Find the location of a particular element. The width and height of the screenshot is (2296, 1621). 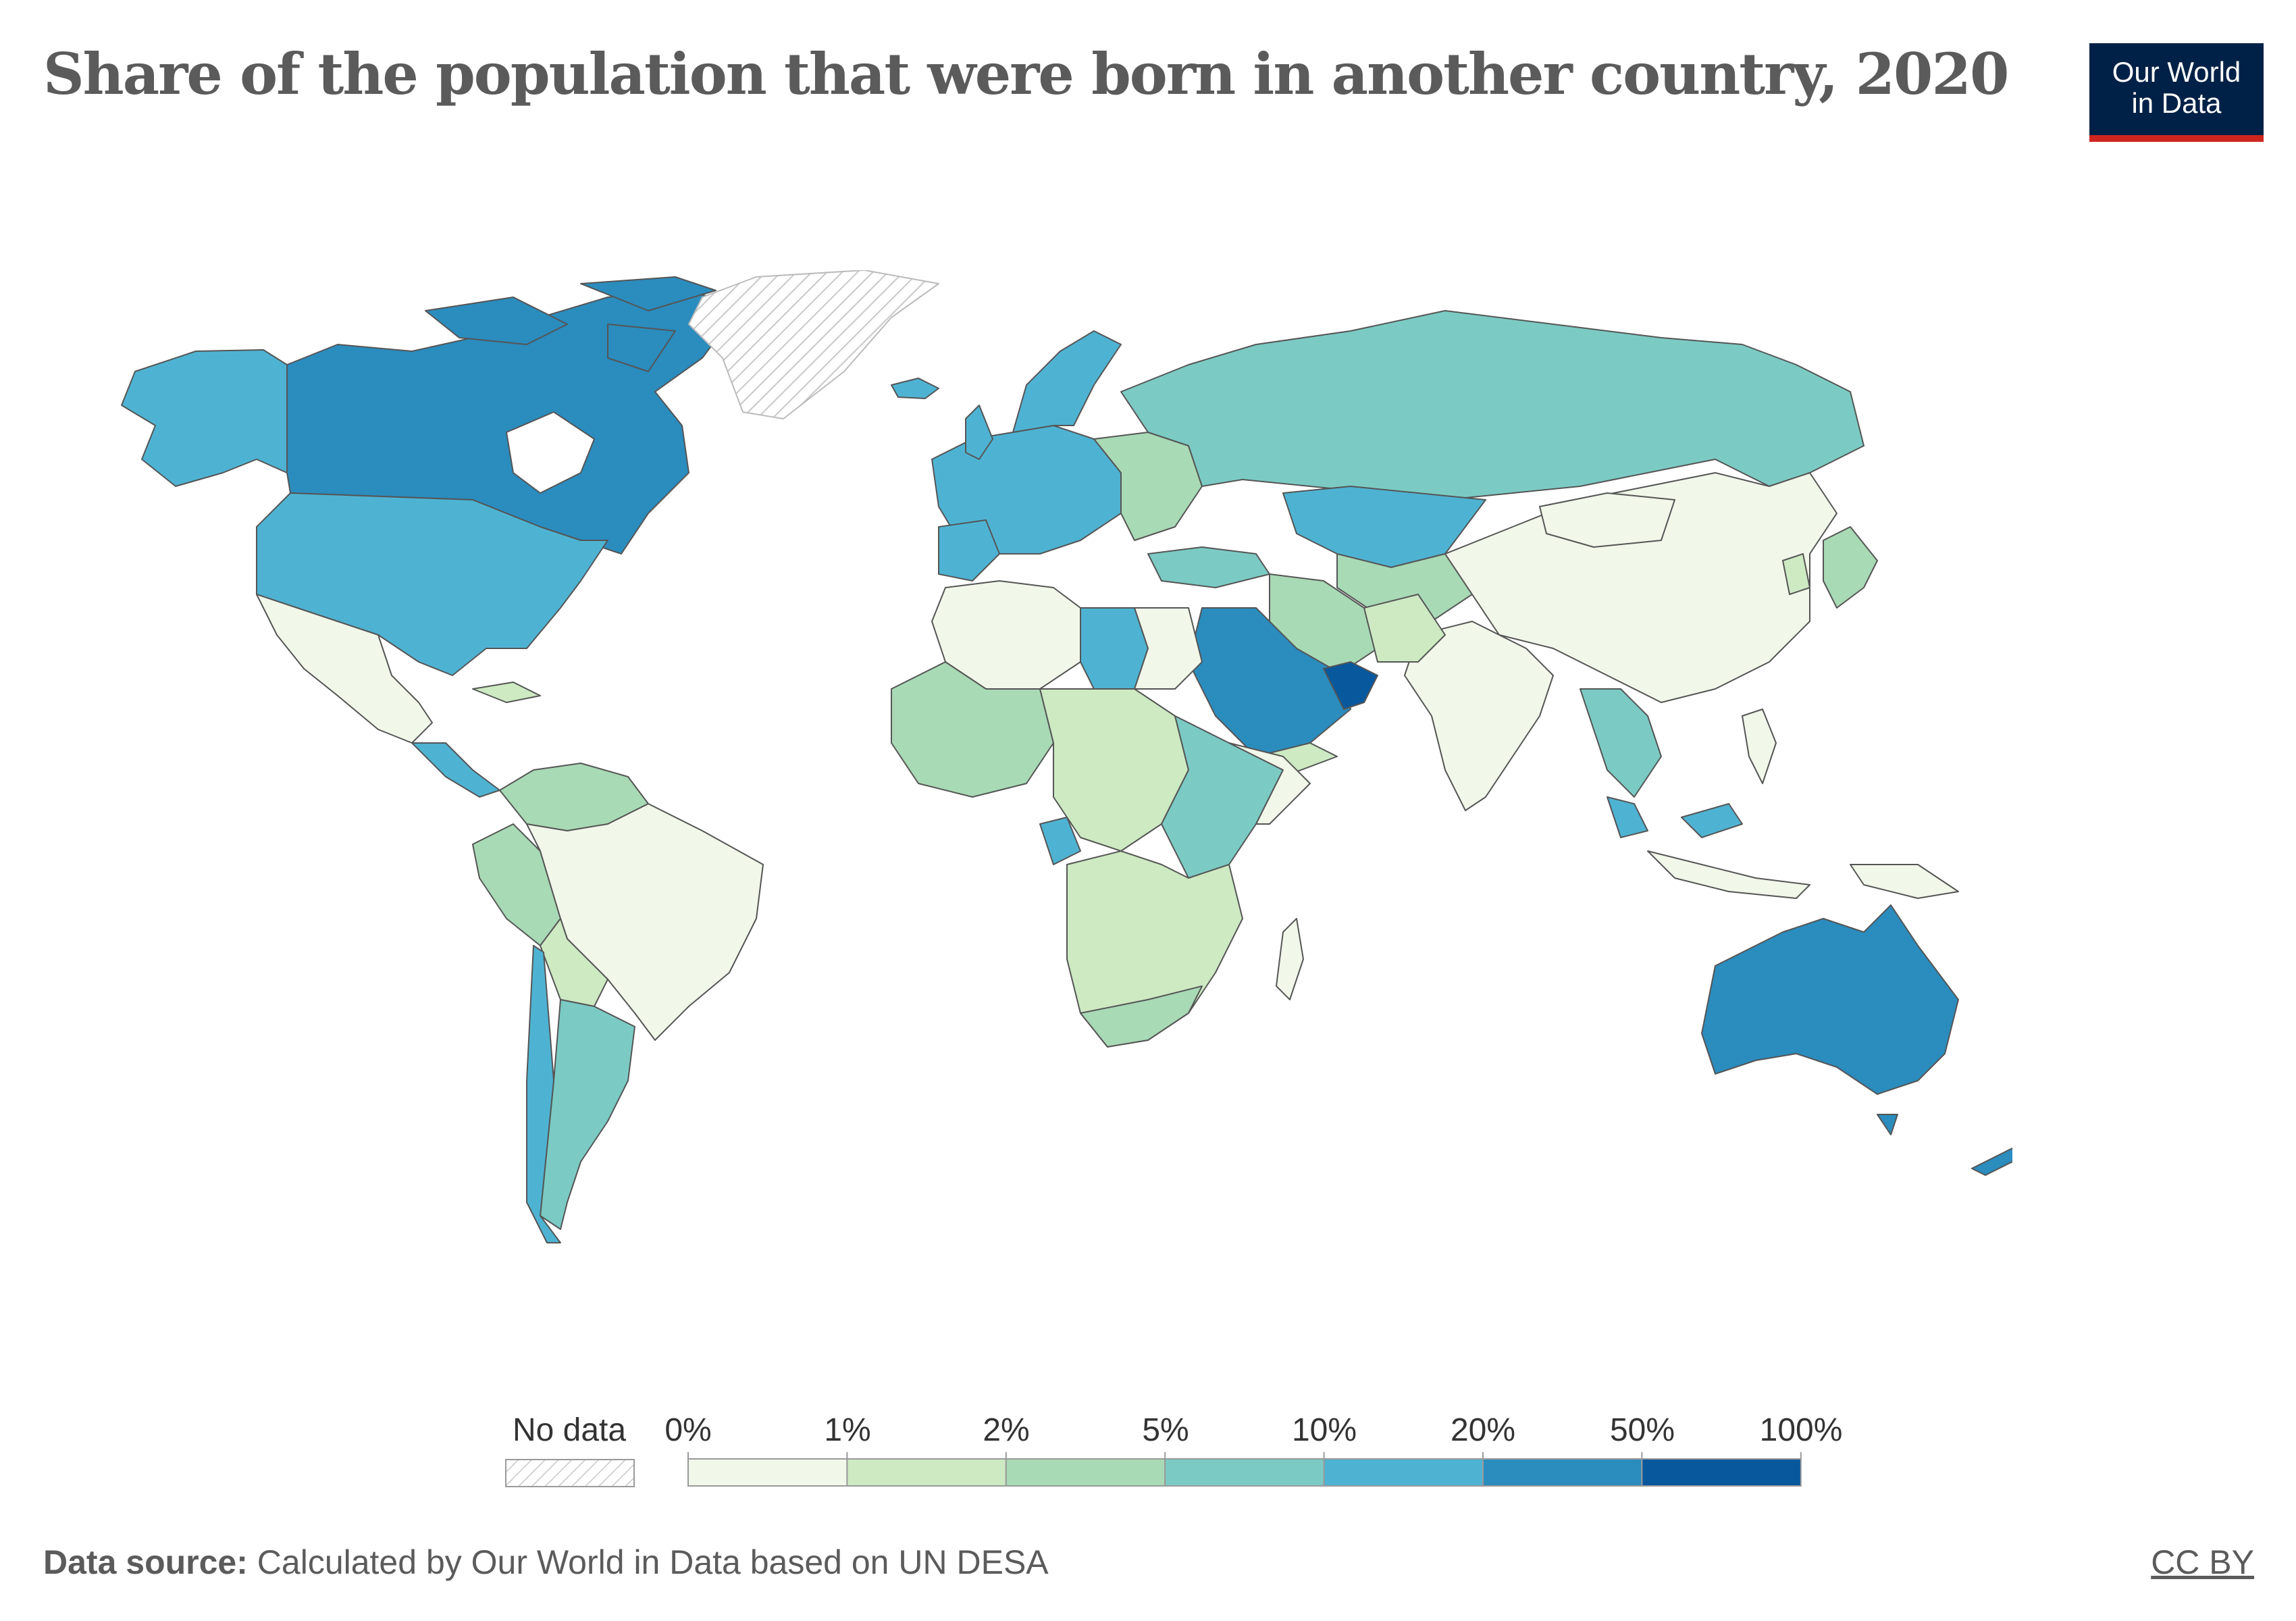

legend-tick-6: 50% is located at coordinates (1642, 1430).